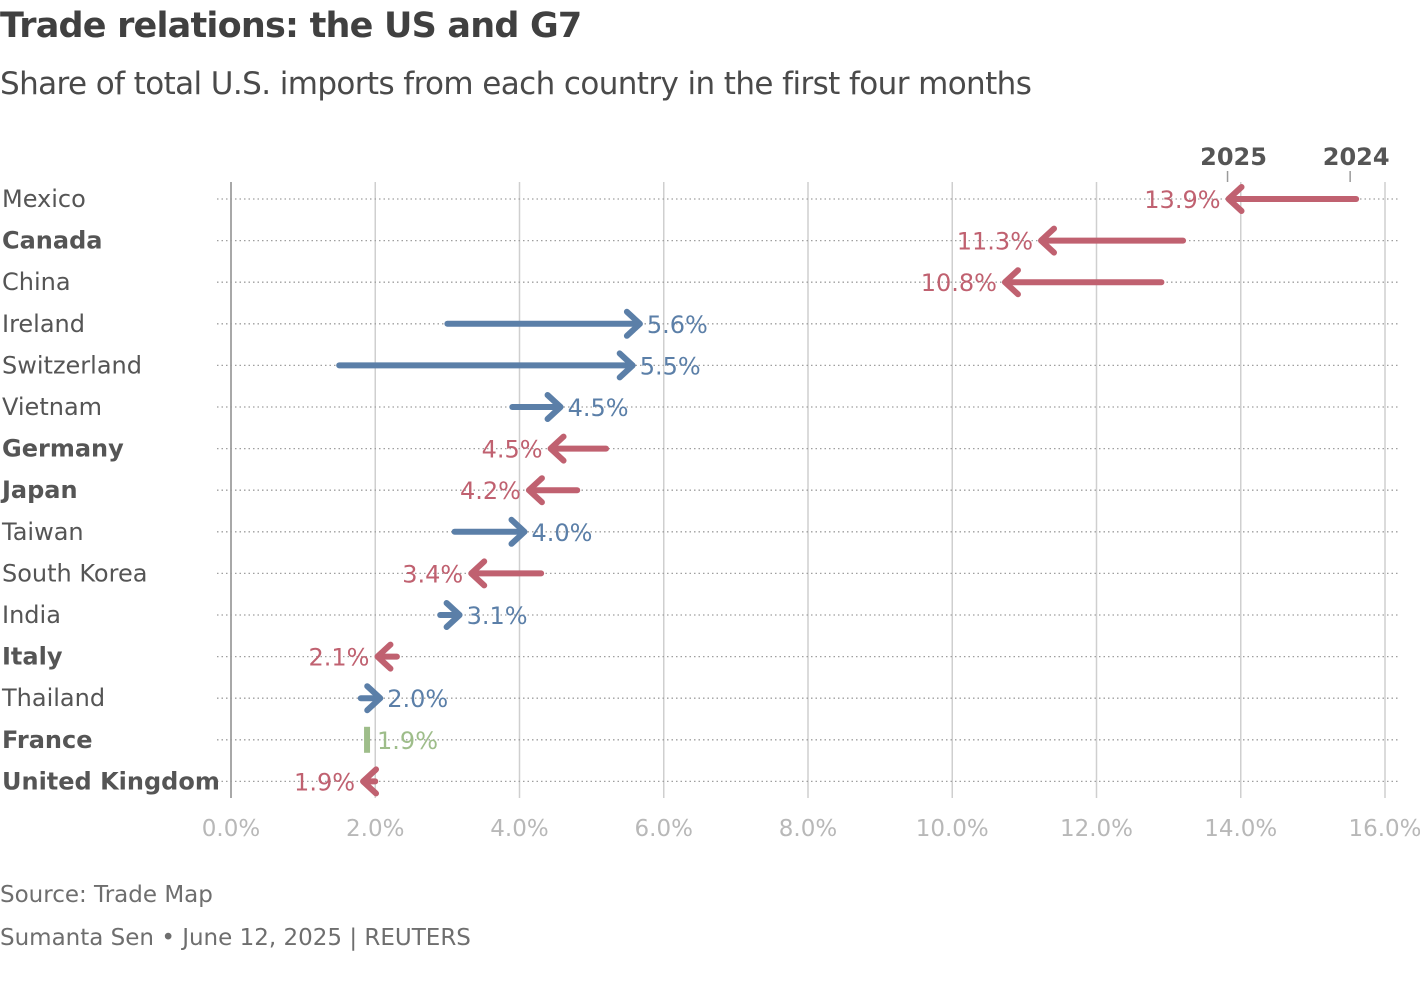  What do you see at coordinates (106, 895) in the screenshot?
I see `source-note: Source: Trade Map` at bounding box center [106, 895].